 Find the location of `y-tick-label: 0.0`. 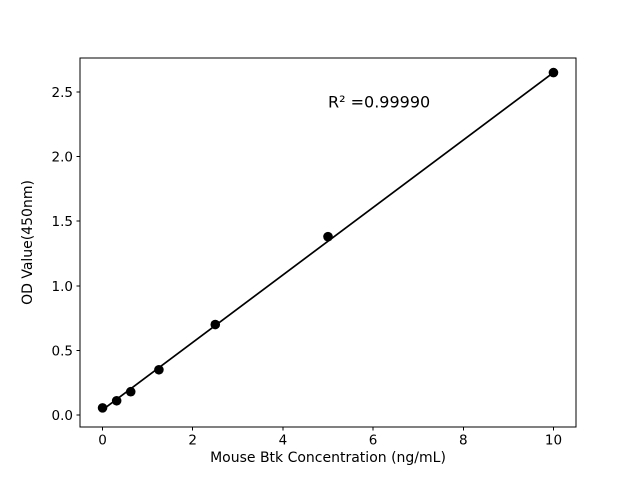

y-tick-label: 0.0 is located at coordinates (62, 416).